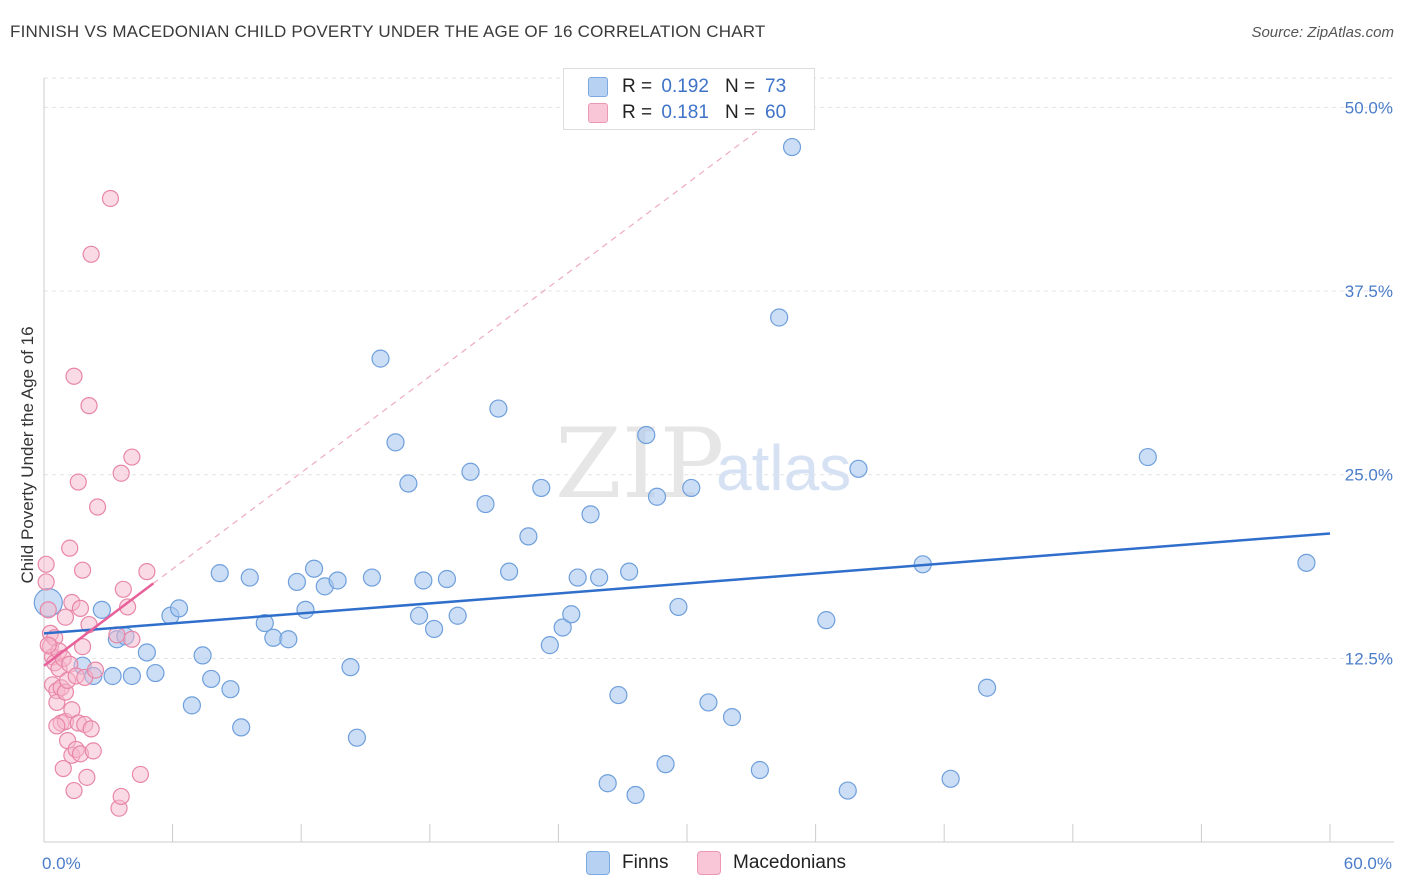 The image size is (1406, 892). Describe the element at coordinates (598, 863) in the screenshot. I see `series-swatch-finns` at that location.